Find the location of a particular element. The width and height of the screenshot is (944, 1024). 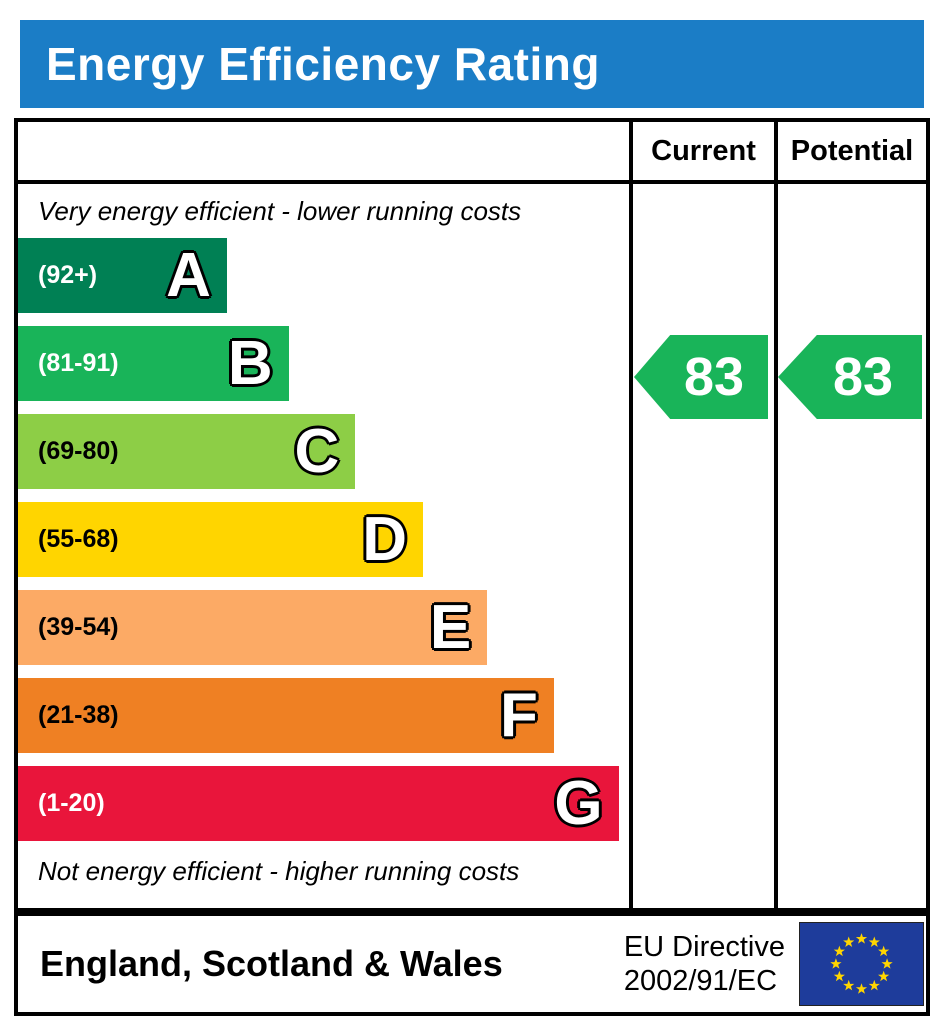

eu-directive-line1: EU Directive is located at coordinates (704, 947).